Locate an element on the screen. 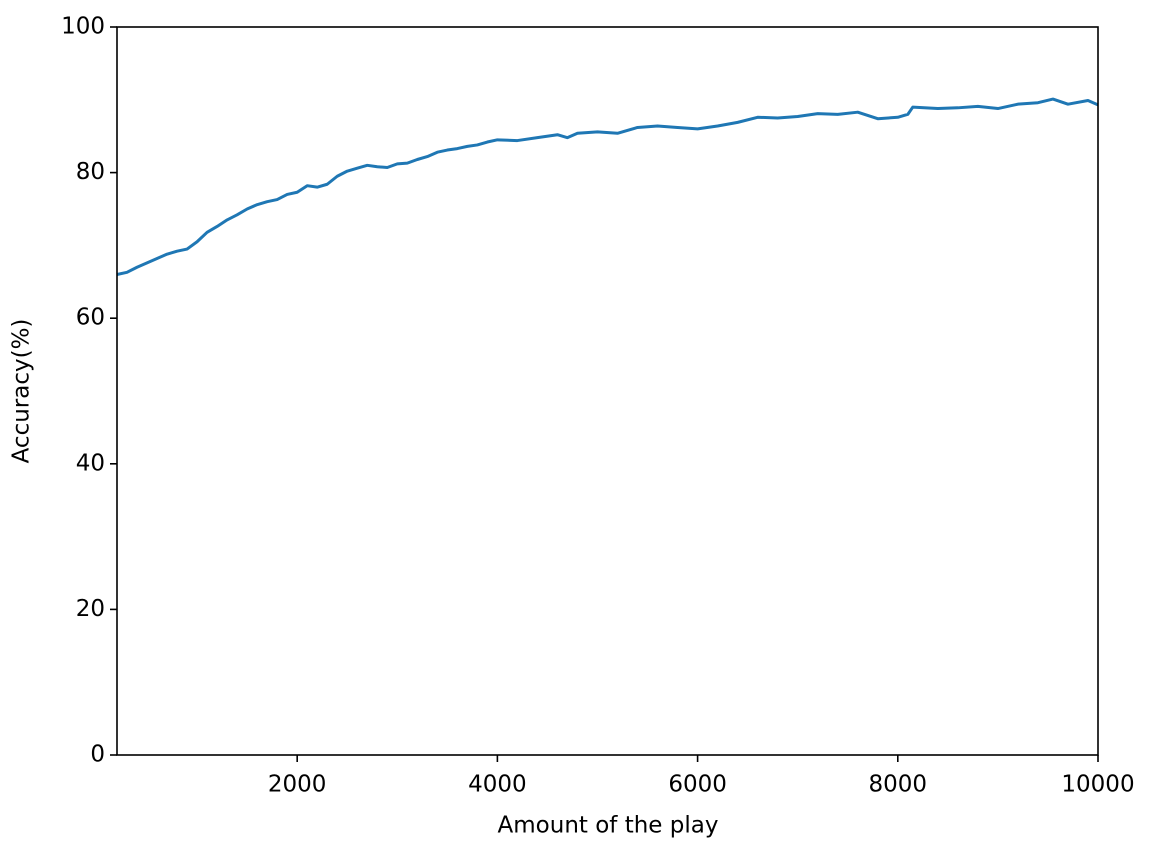 The height and width of the screenshot is (845, 1152). y-tick-label: 60 is located at coordinates (90, 318).